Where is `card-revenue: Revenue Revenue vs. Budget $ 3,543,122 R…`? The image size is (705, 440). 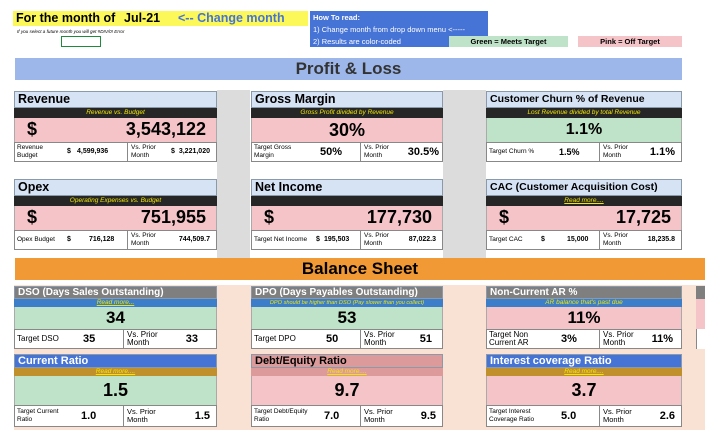
card-revenue: Revenue Revenue vs. Budget $ 3,543,122 R… is located at coordinates (115, 126).